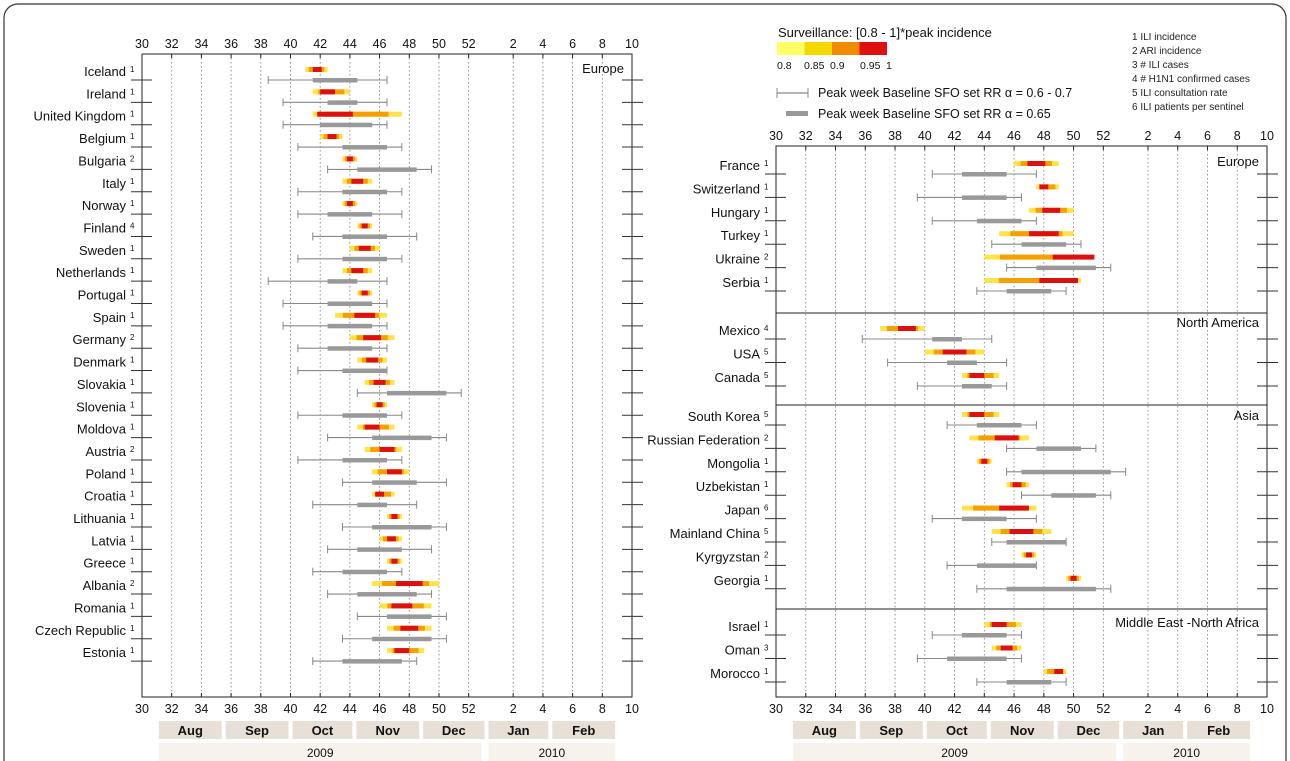 The width and height of the screenshot is (1290, 761). Describe the element at coordinates (957, 730) in the screenshot. I see `month-label: Oct` at that location.